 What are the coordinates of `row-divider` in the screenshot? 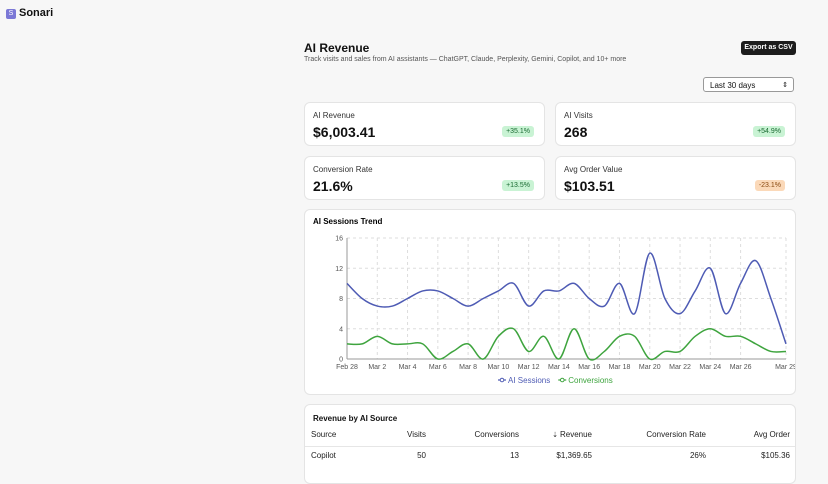 It's located at (550, 446).